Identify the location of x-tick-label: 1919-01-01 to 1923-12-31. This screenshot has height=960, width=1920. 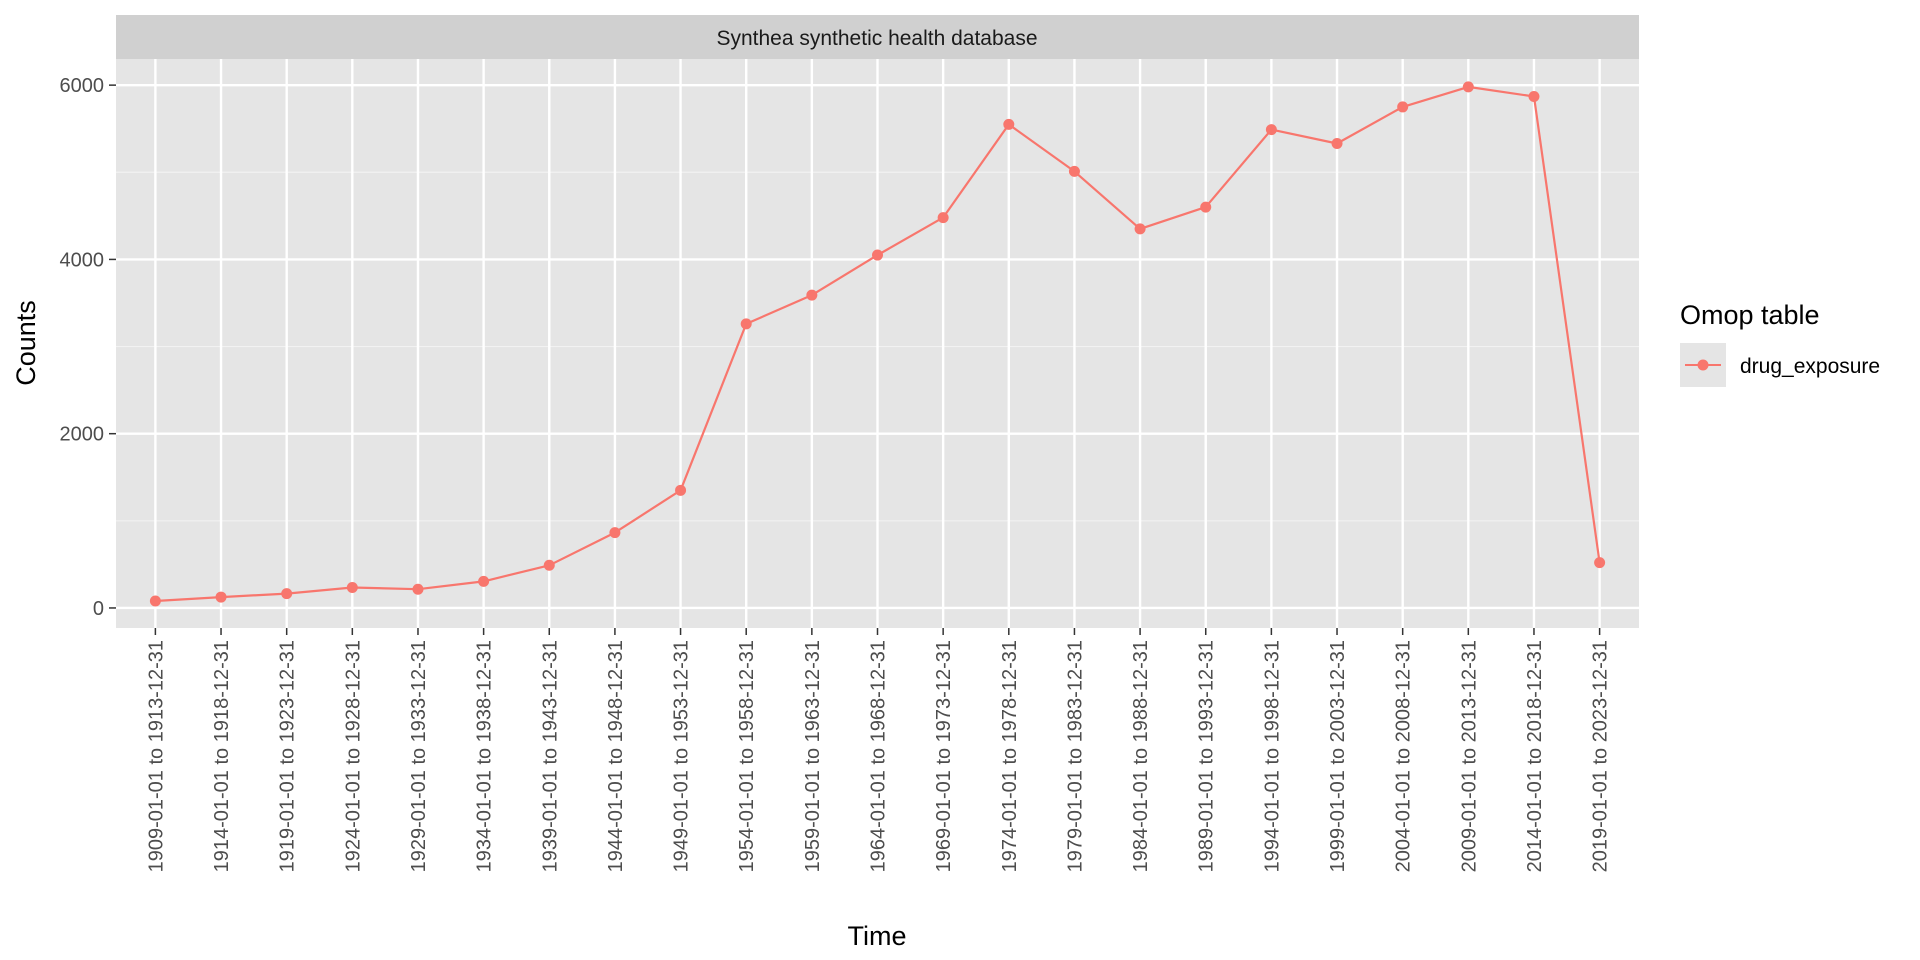
(288, 756).